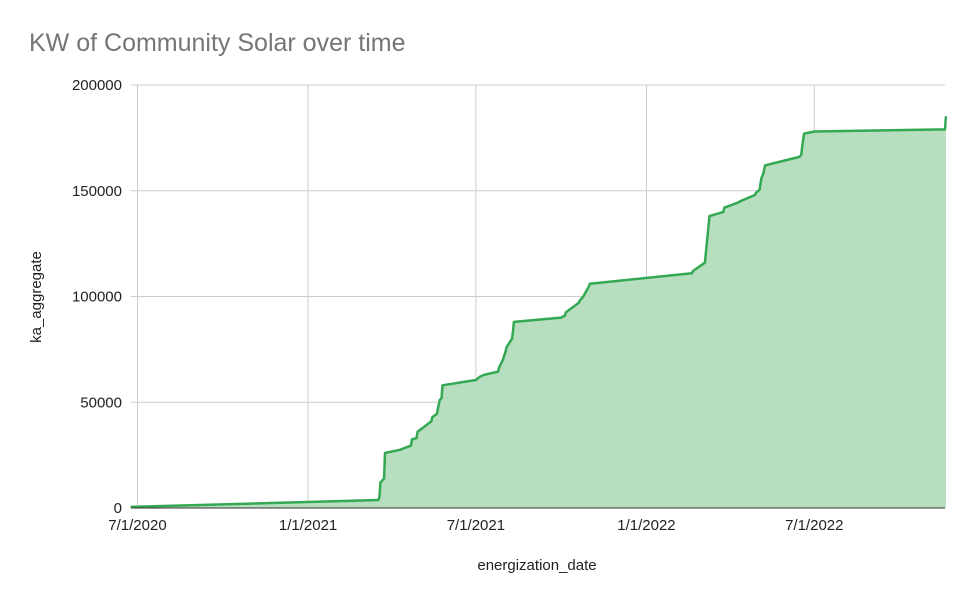 This screenshot has width=974, height=603. What do you see at coordinates (646, 525) in the screenshot?
I see `x-tick-label: 1/1/2022` at bounding box center [646, 525].